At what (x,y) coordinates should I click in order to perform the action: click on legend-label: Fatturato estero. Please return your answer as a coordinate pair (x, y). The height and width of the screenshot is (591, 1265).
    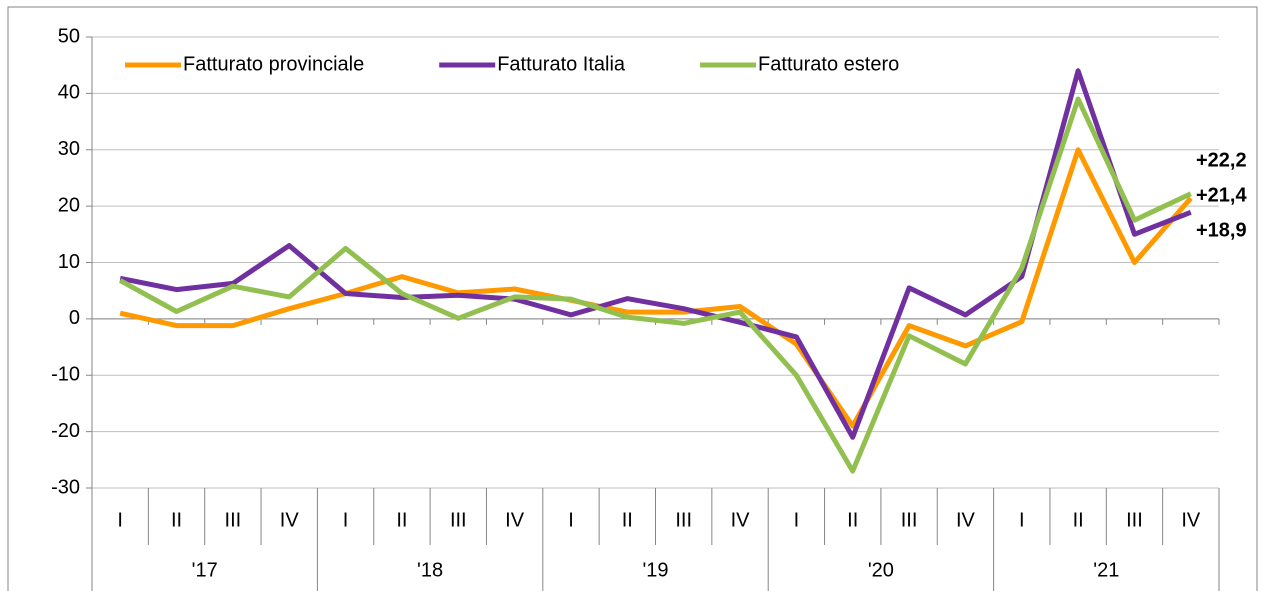
    Looking at the image, I should click on (828, 64).